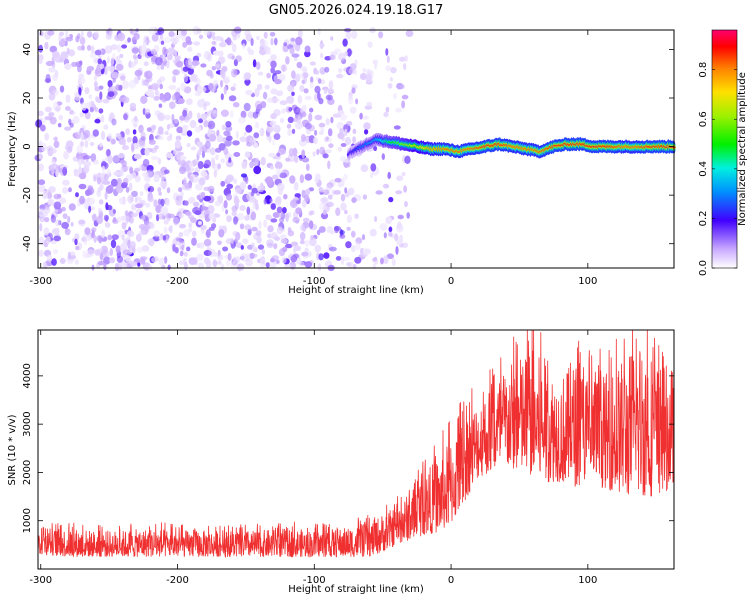 This screenshot has width=750, height=600. Describe the element at coordinates (587, 281) in the screenshot. I see `x-tick-label: 100` at that location.